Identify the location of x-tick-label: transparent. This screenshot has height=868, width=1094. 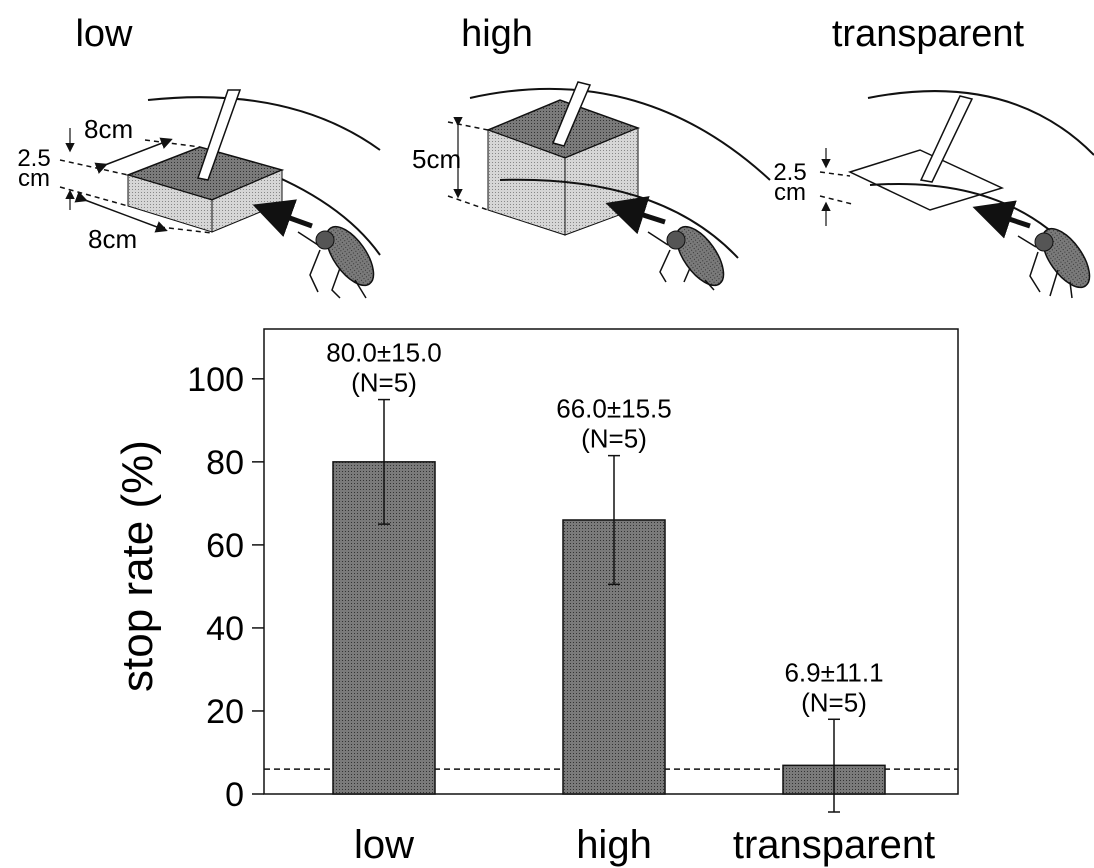
(834, 845).